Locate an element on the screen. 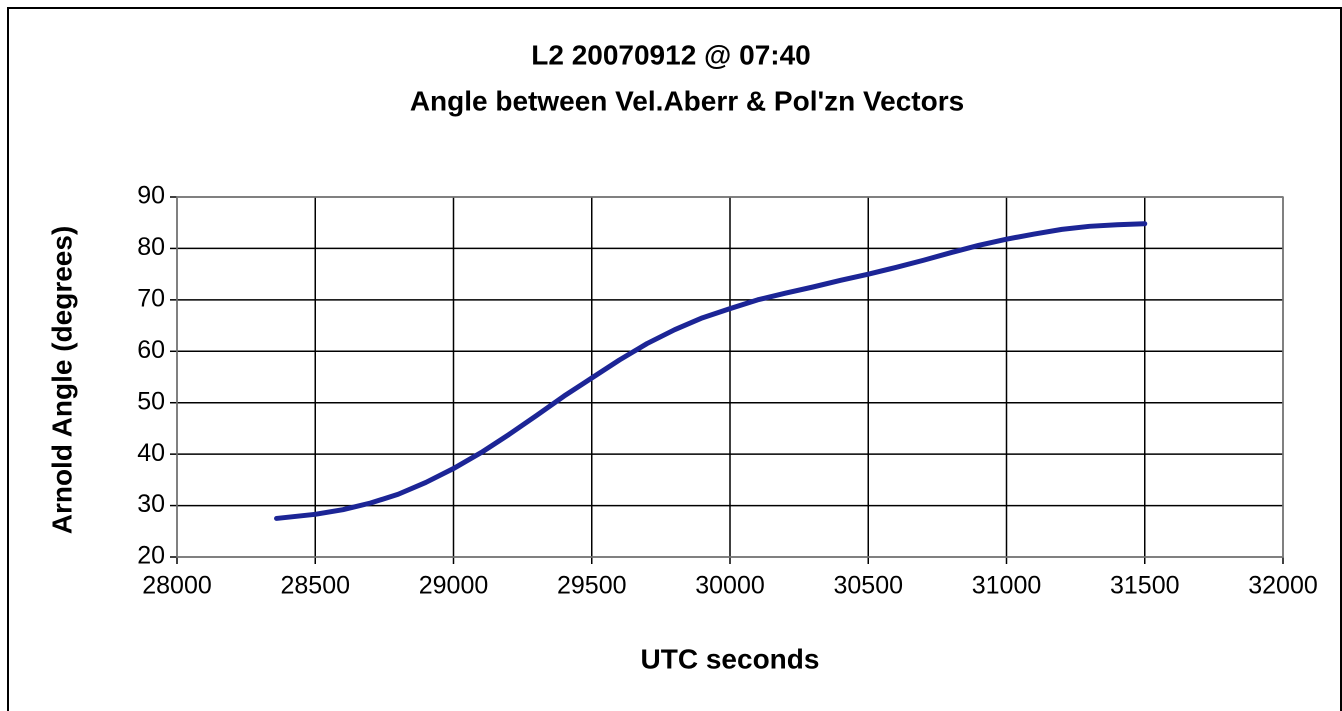 The image size is (1342, 711). y-tick-label: 50 is located at coordinates (151, 401).